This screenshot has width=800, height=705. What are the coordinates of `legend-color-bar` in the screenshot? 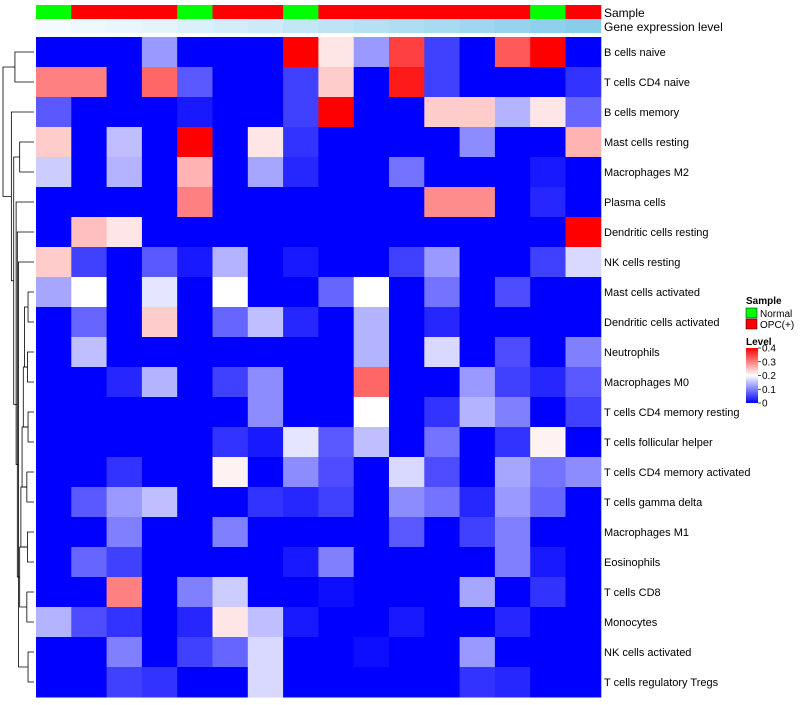 It's located at (752, 375).